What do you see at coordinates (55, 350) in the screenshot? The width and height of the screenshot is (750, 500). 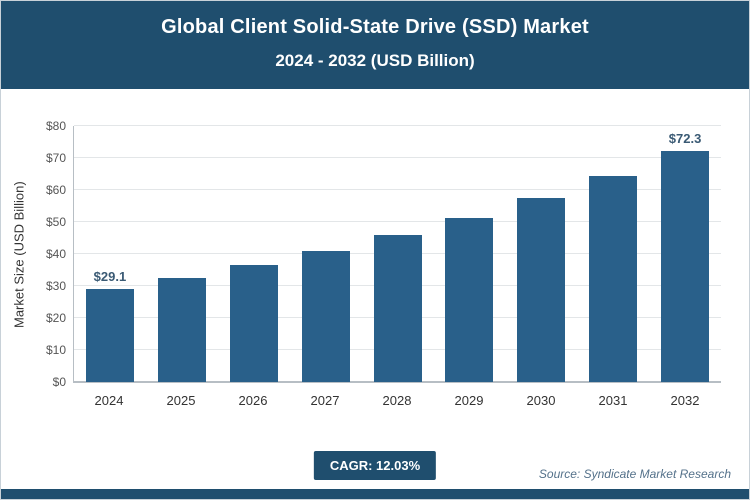 I see `y-tick-label: $10` at bounding box center [55, 350].